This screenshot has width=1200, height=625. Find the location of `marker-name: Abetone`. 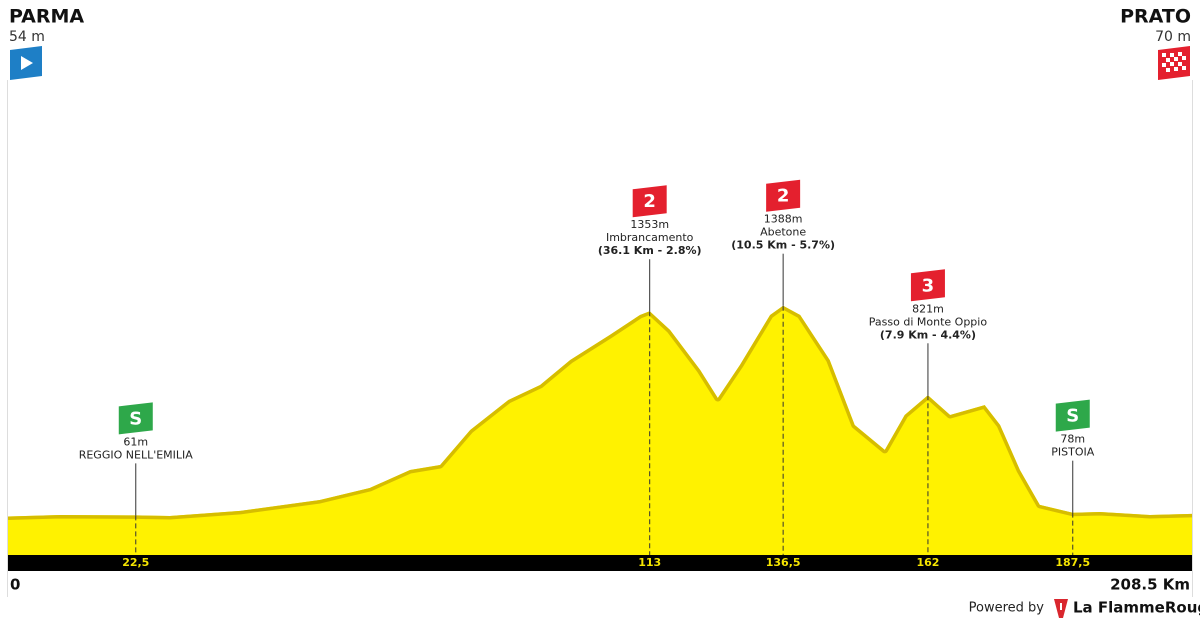

marker-name: Abetone is located at coordinates (783, 232).